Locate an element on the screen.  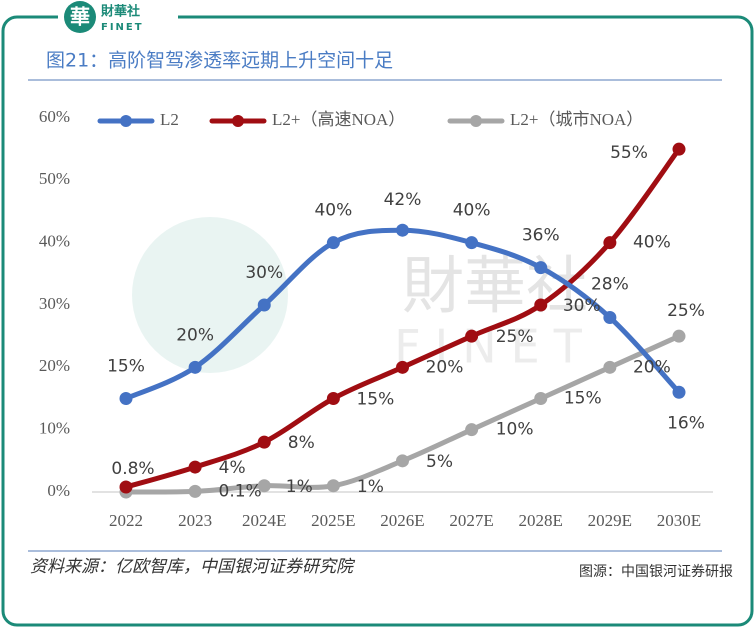
y-tick-label: 0% is located at coordinates (58, 490).